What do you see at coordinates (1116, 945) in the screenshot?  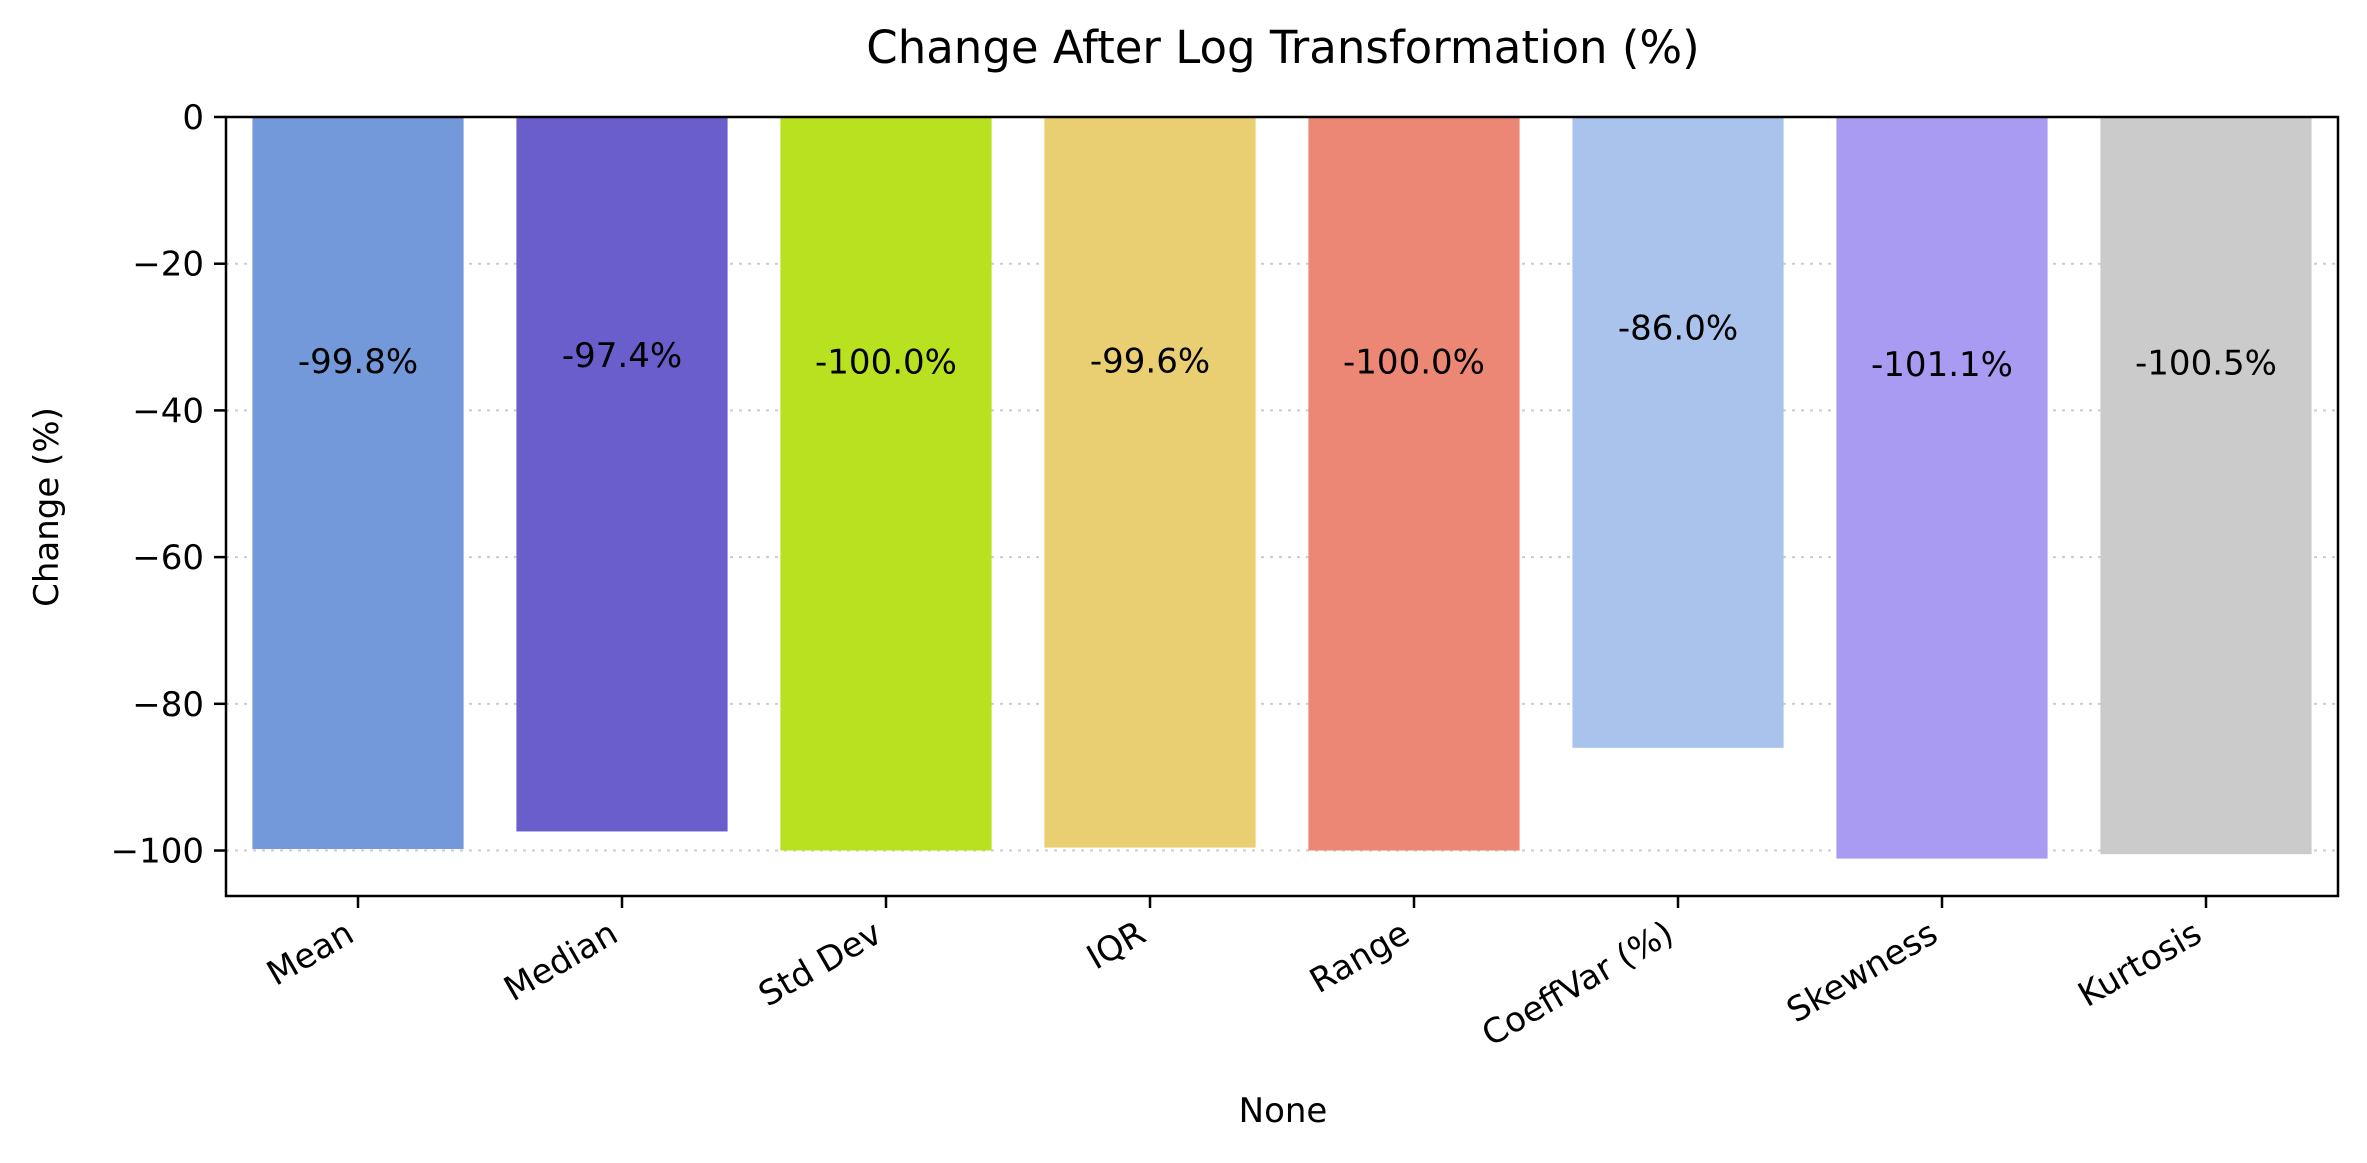 I see `x-tick-label: IQR` at bounding box center [1116, 945].